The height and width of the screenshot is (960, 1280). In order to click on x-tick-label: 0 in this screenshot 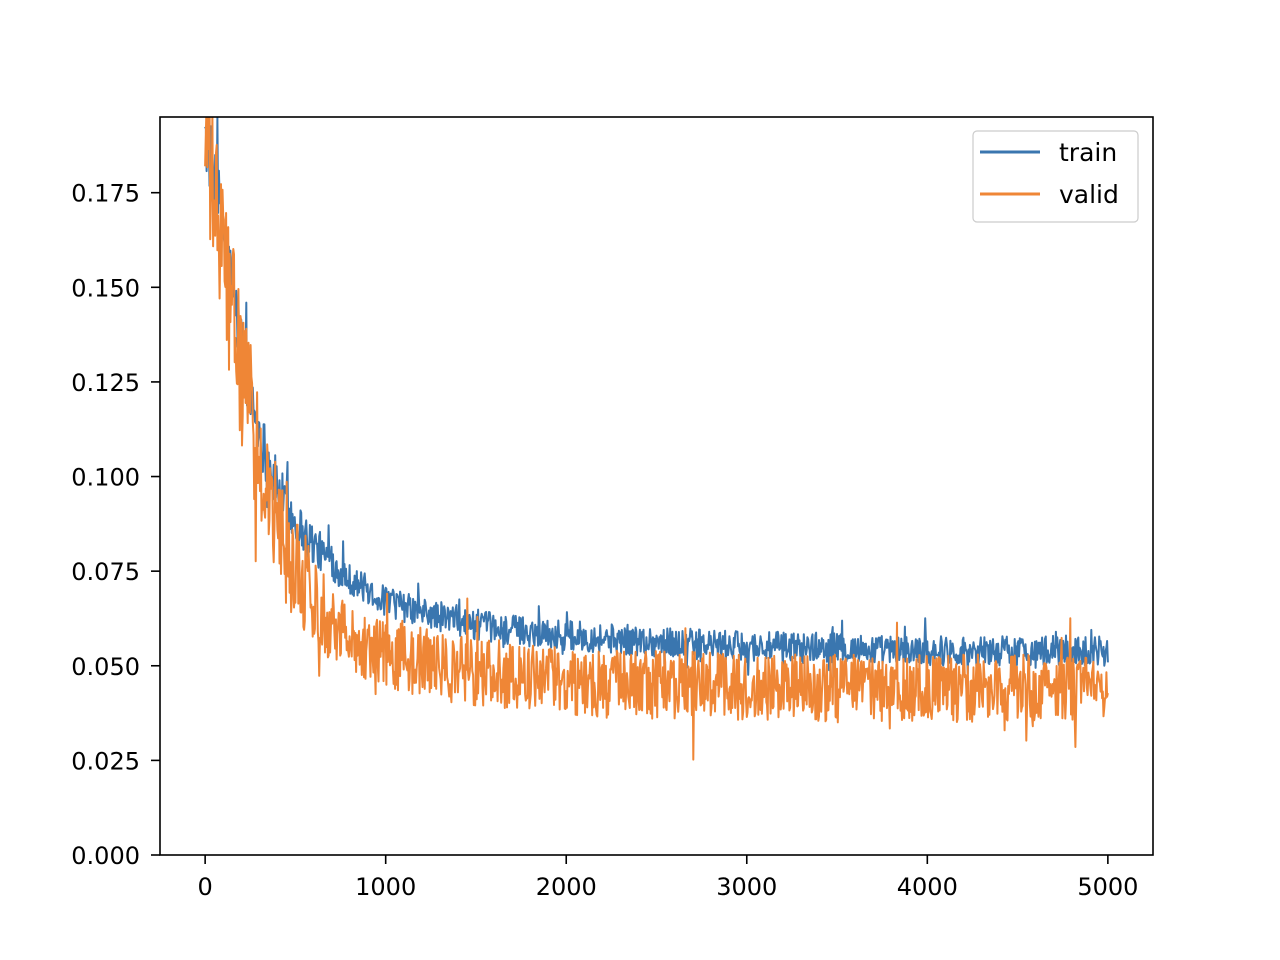, I will do `click(204, 887)`.